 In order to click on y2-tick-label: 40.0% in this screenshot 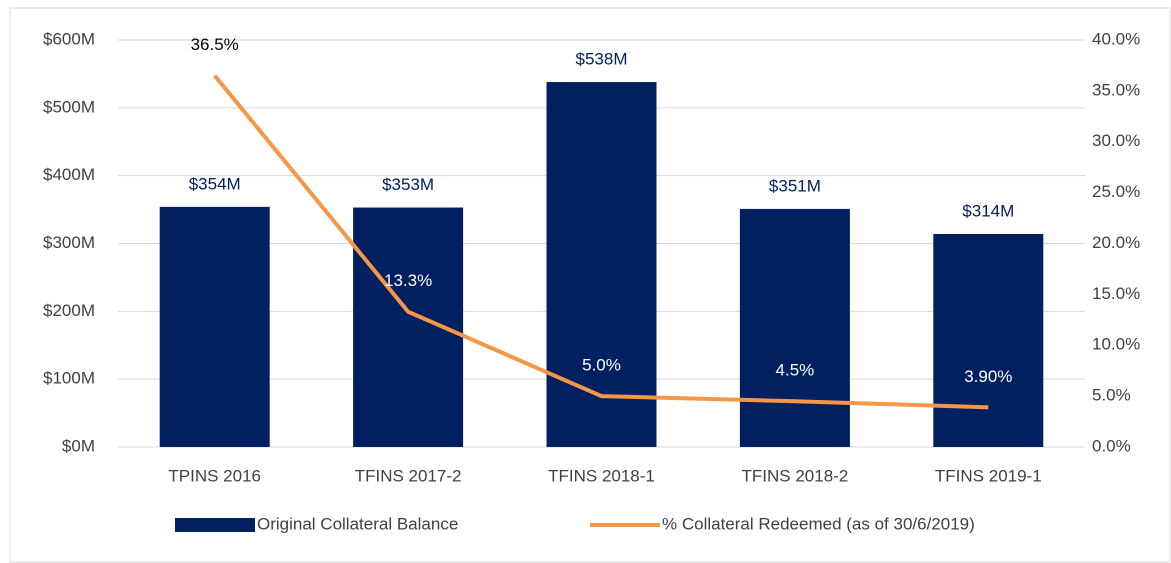, I will do `click(1116, 38)`.